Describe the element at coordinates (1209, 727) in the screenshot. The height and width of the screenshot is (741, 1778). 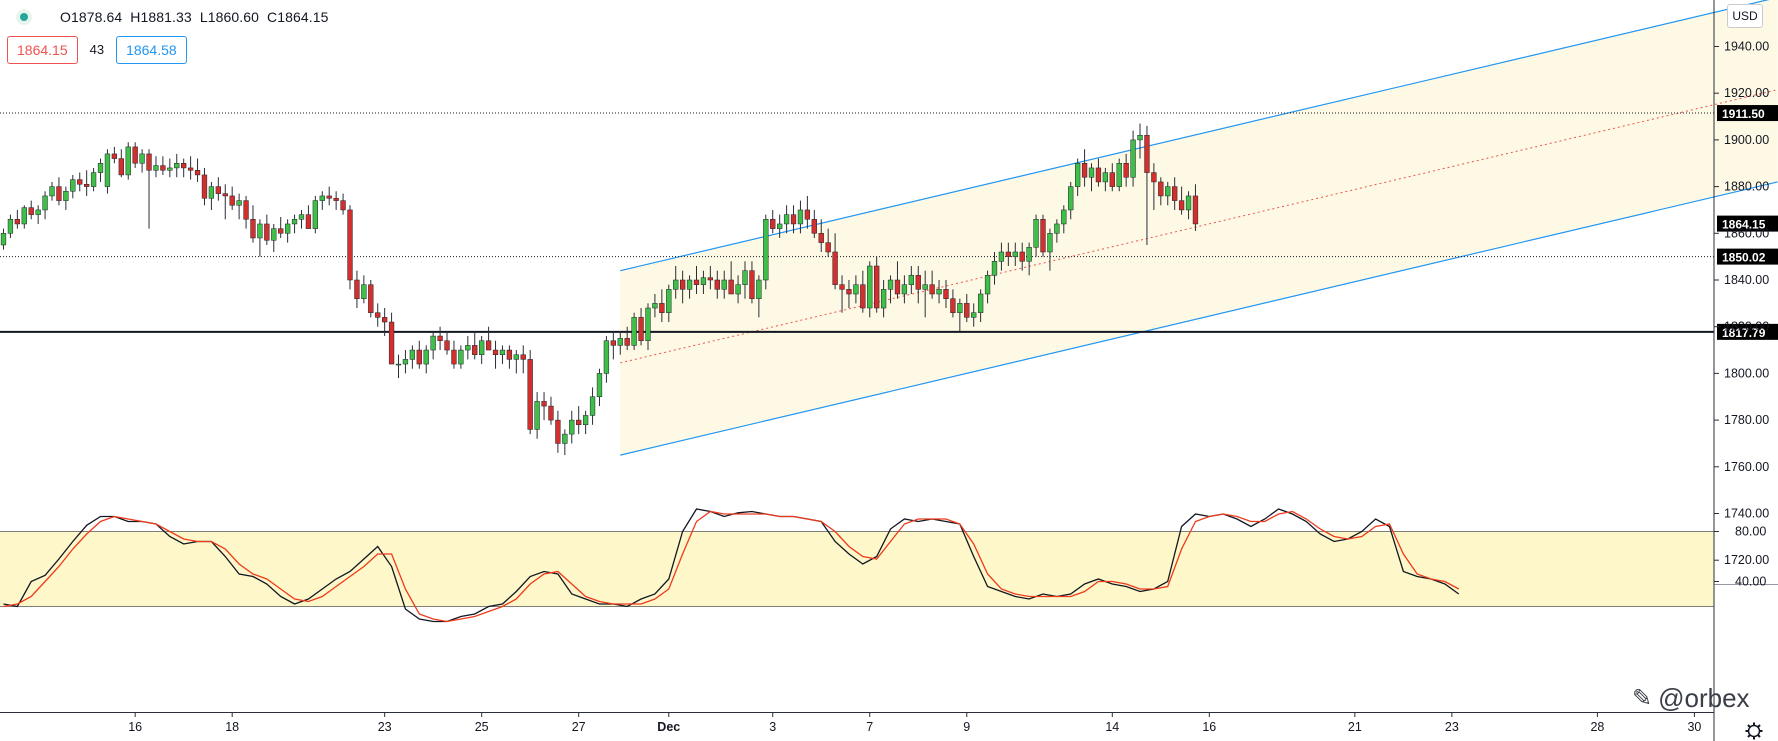
I see `x-tick-label: 16` at that location.